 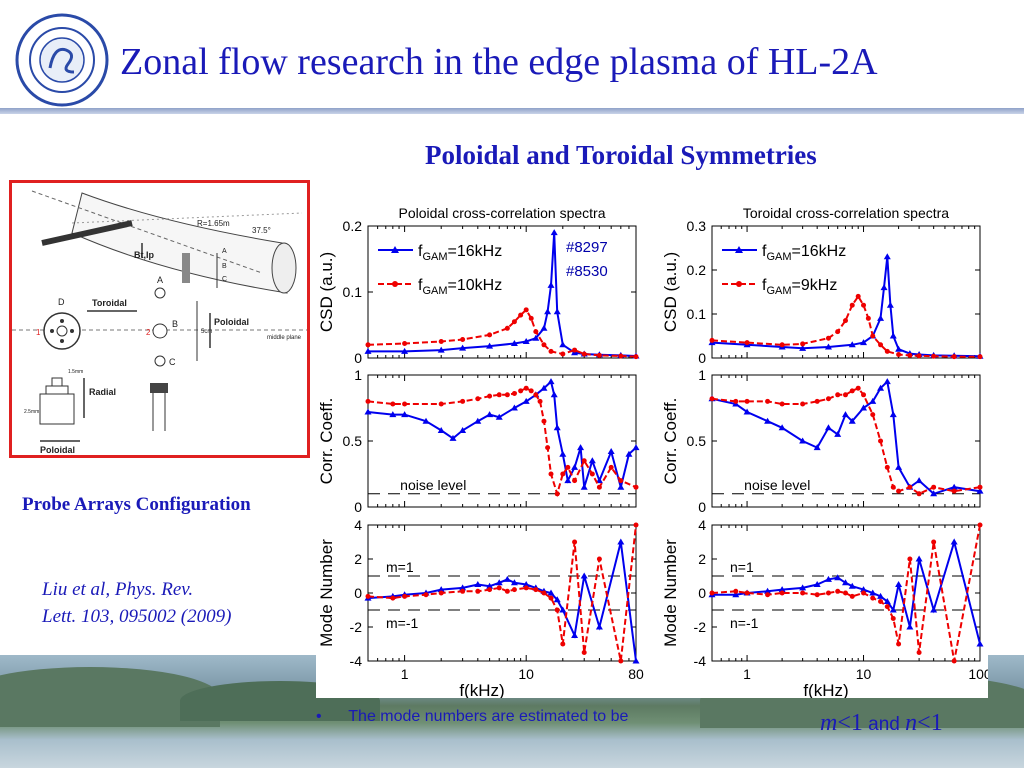 What do you see at coordinates (825, 689) in the screenshot?
I see `toroidal-mode-number-xlabel: f(kHz)` at bounding box center [825, 689].